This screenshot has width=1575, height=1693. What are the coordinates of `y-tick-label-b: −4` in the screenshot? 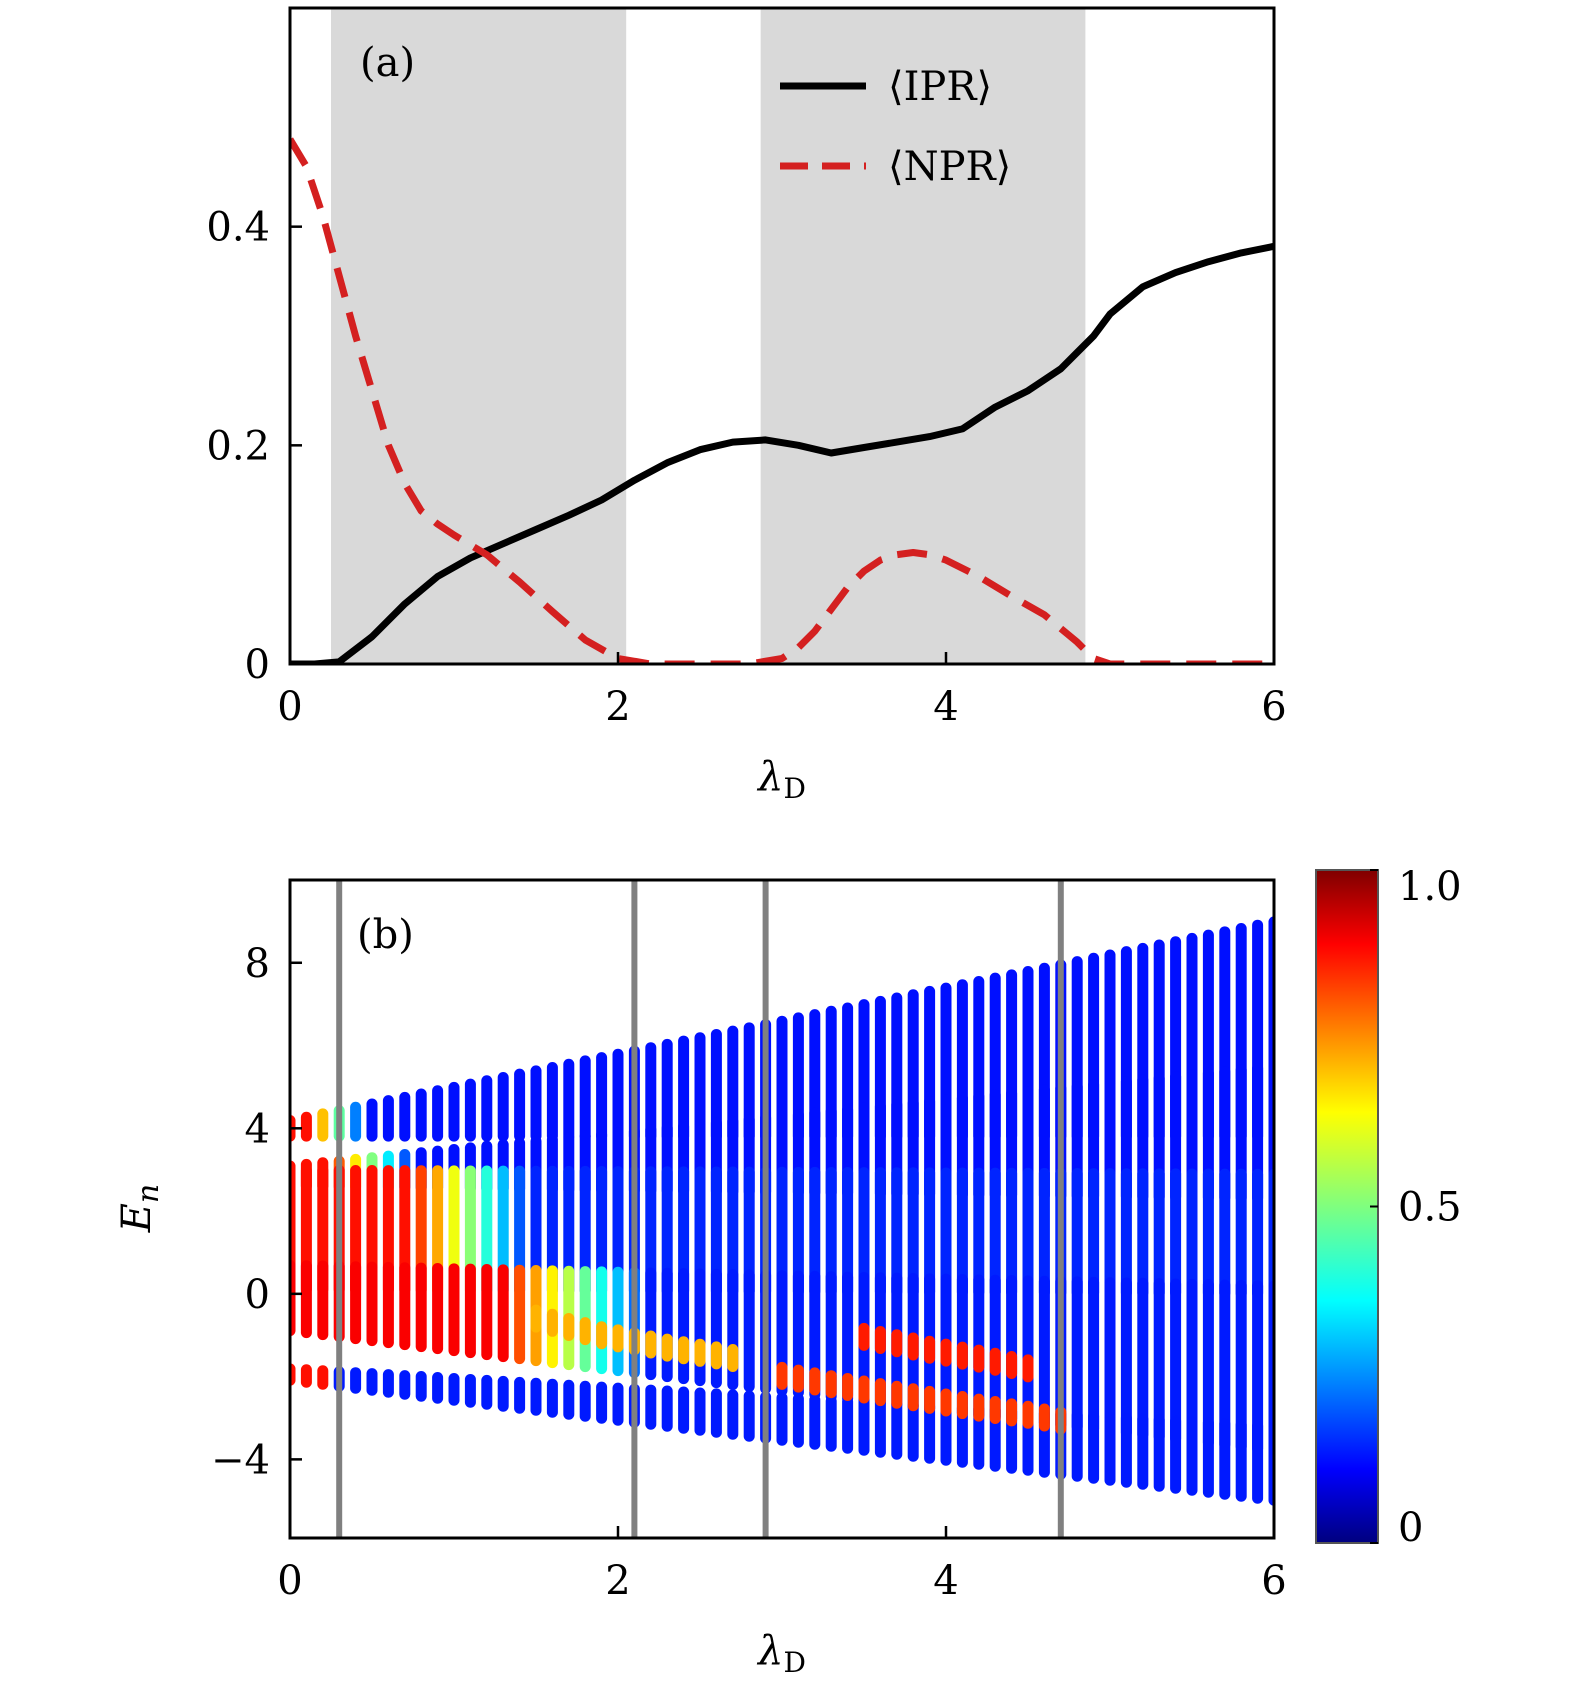 It's located at (240, 1460).